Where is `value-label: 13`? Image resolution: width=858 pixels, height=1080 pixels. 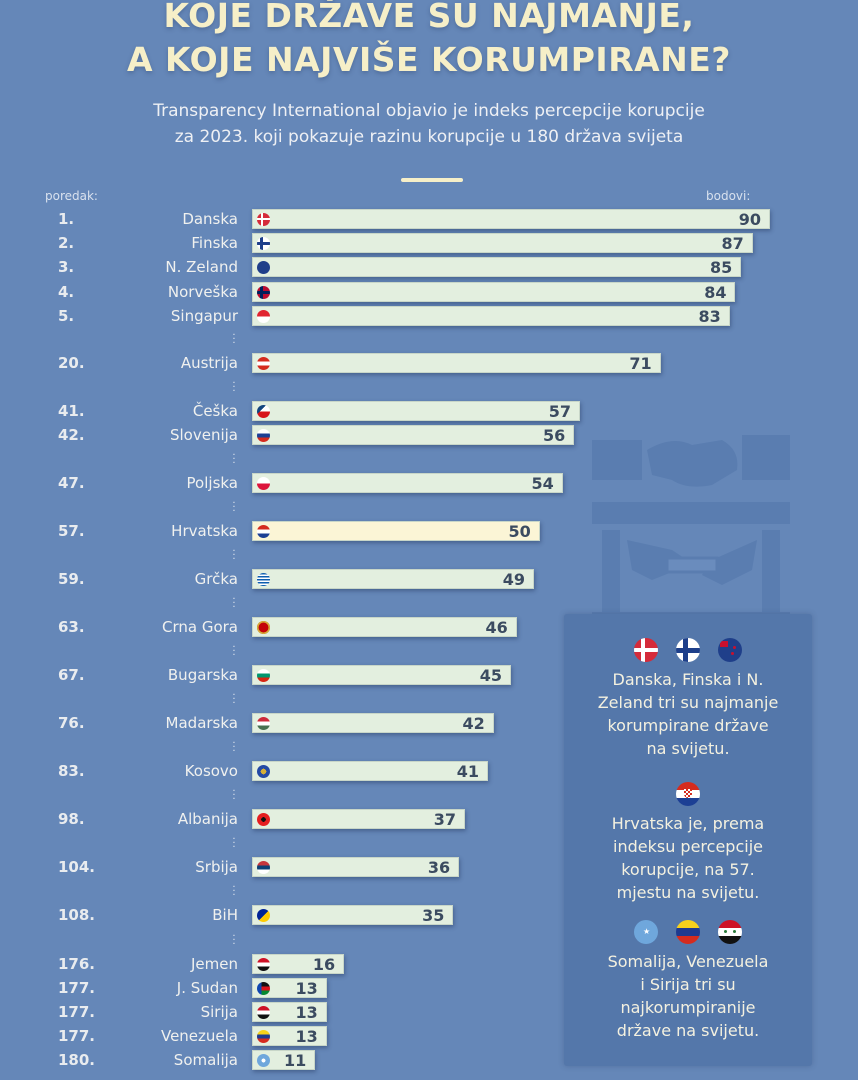
value-label: 13 is located at coordinates (306, 988).